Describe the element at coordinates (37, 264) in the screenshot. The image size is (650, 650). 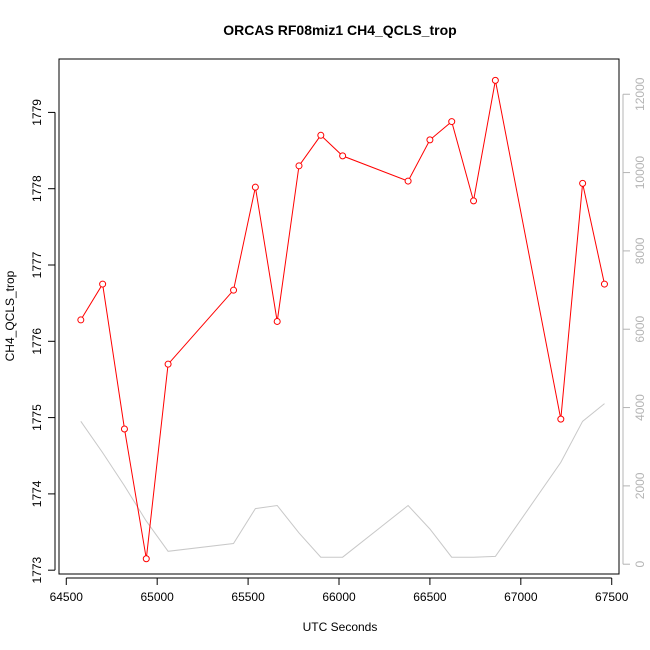
I see `y-tick-label: 1777` at that location.